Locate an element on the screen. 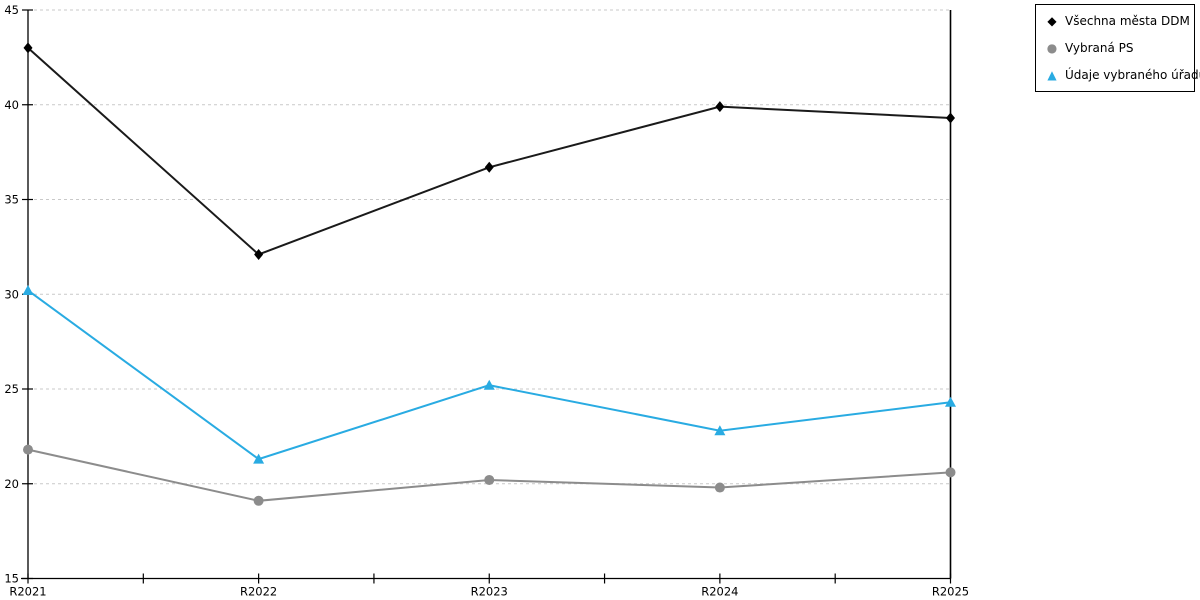 This screenshot has height=600, width=1200. legend-item-vybrana-ps: ● Vybraná PS is located at coordinates (1115, 48).